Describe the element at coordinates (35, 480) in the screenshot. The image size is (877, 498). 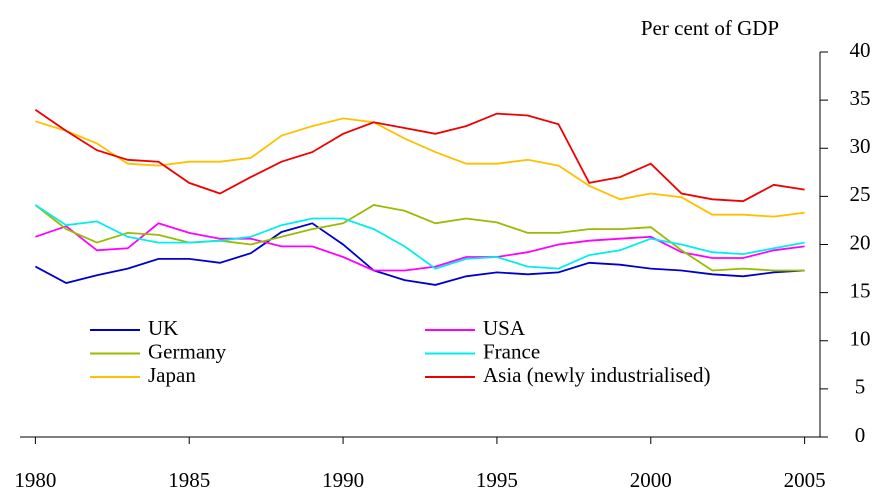
I see `x-tick-label: 1980` at that location.